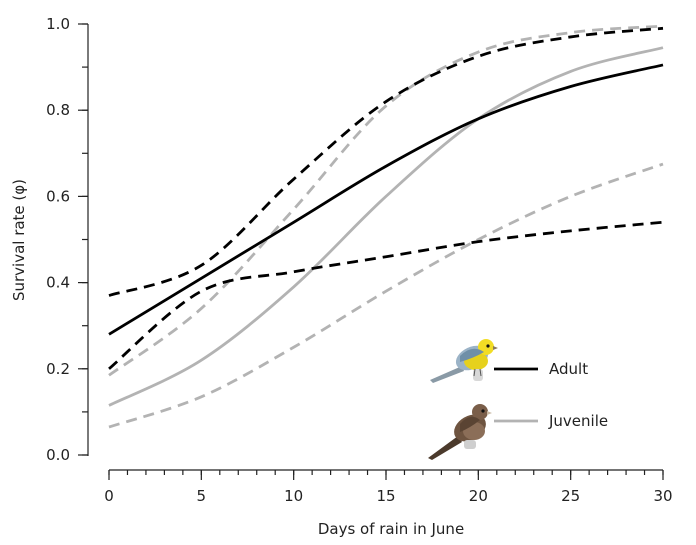 The height and width of the screenshot is (545, 696). What do you see at coordinates (464, 361) in the screenshot?
I see `adult-bird-icon` at bounding box center [464, 361].